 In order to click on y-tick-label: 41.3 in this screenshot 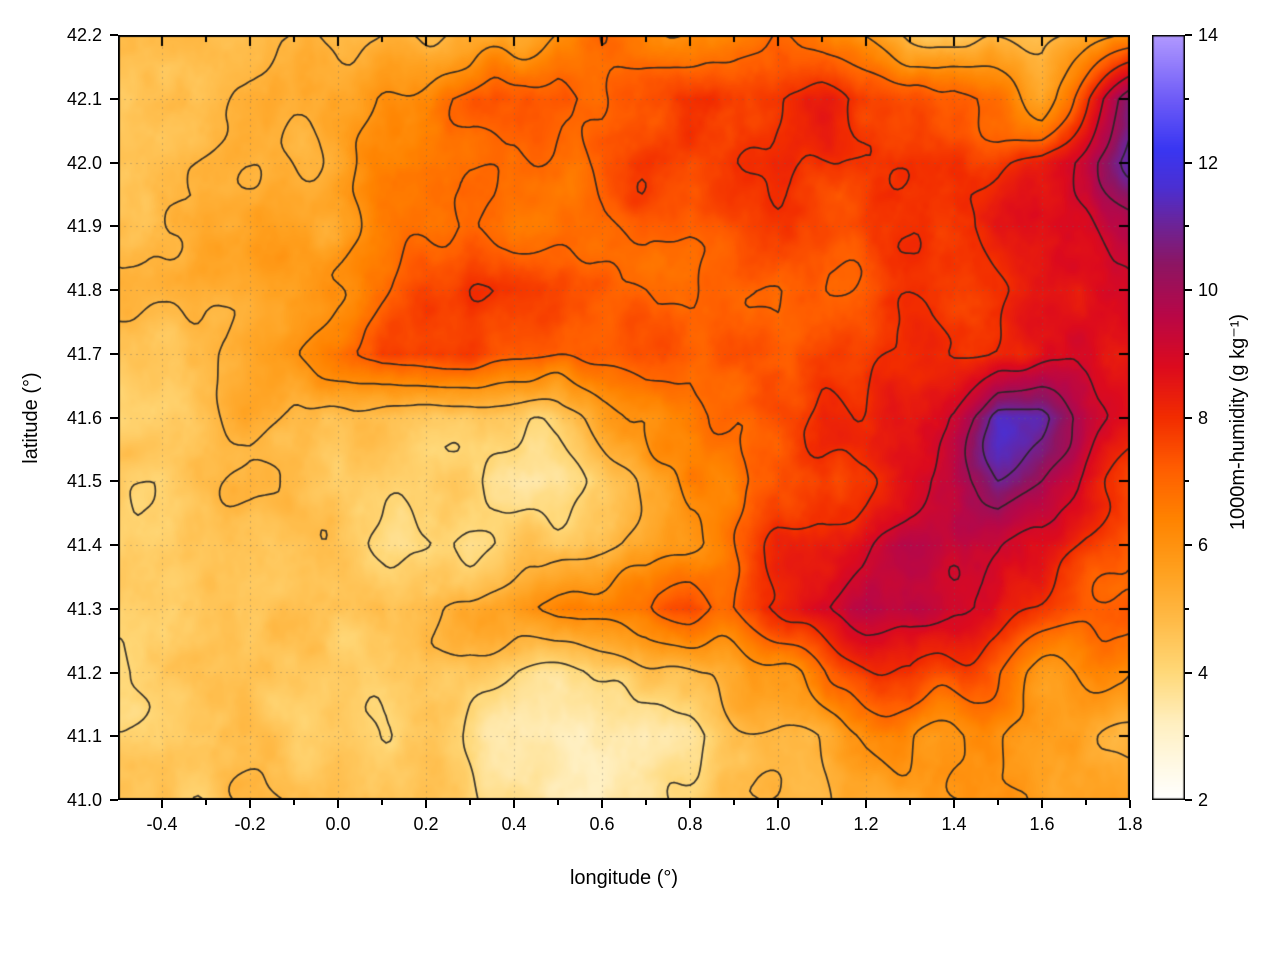, I will do `click(84, 608)`.